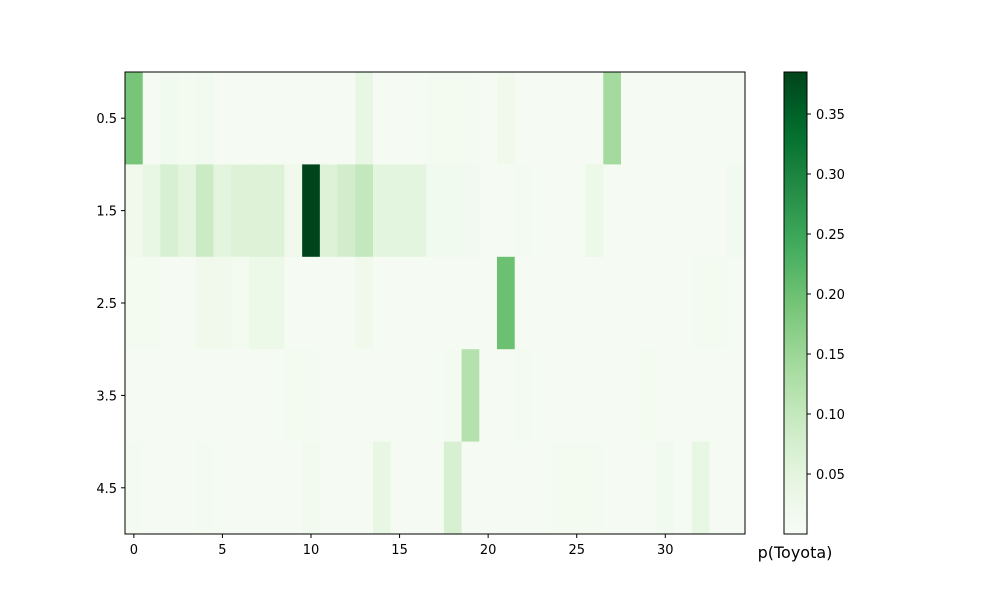  I want to click on x-tick-label: 5, so click(222, 550).